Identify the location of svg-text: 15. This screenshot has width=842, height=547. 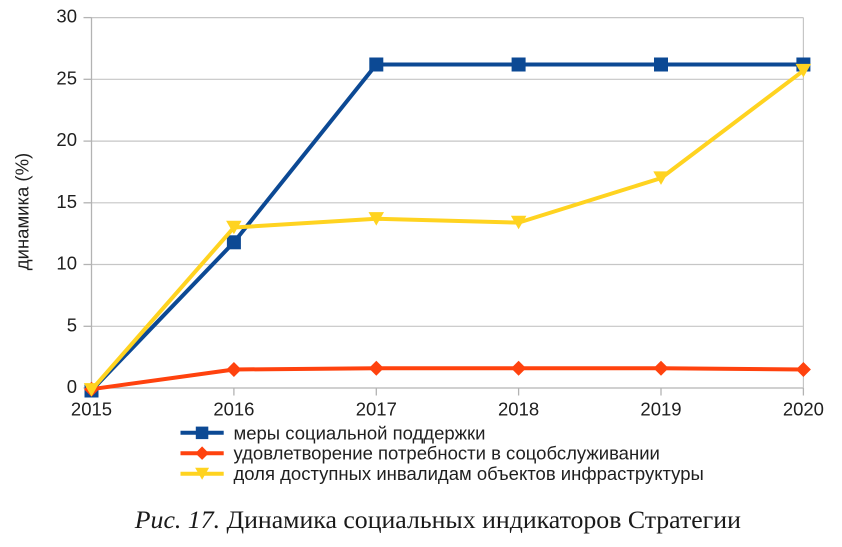
(66, 201).